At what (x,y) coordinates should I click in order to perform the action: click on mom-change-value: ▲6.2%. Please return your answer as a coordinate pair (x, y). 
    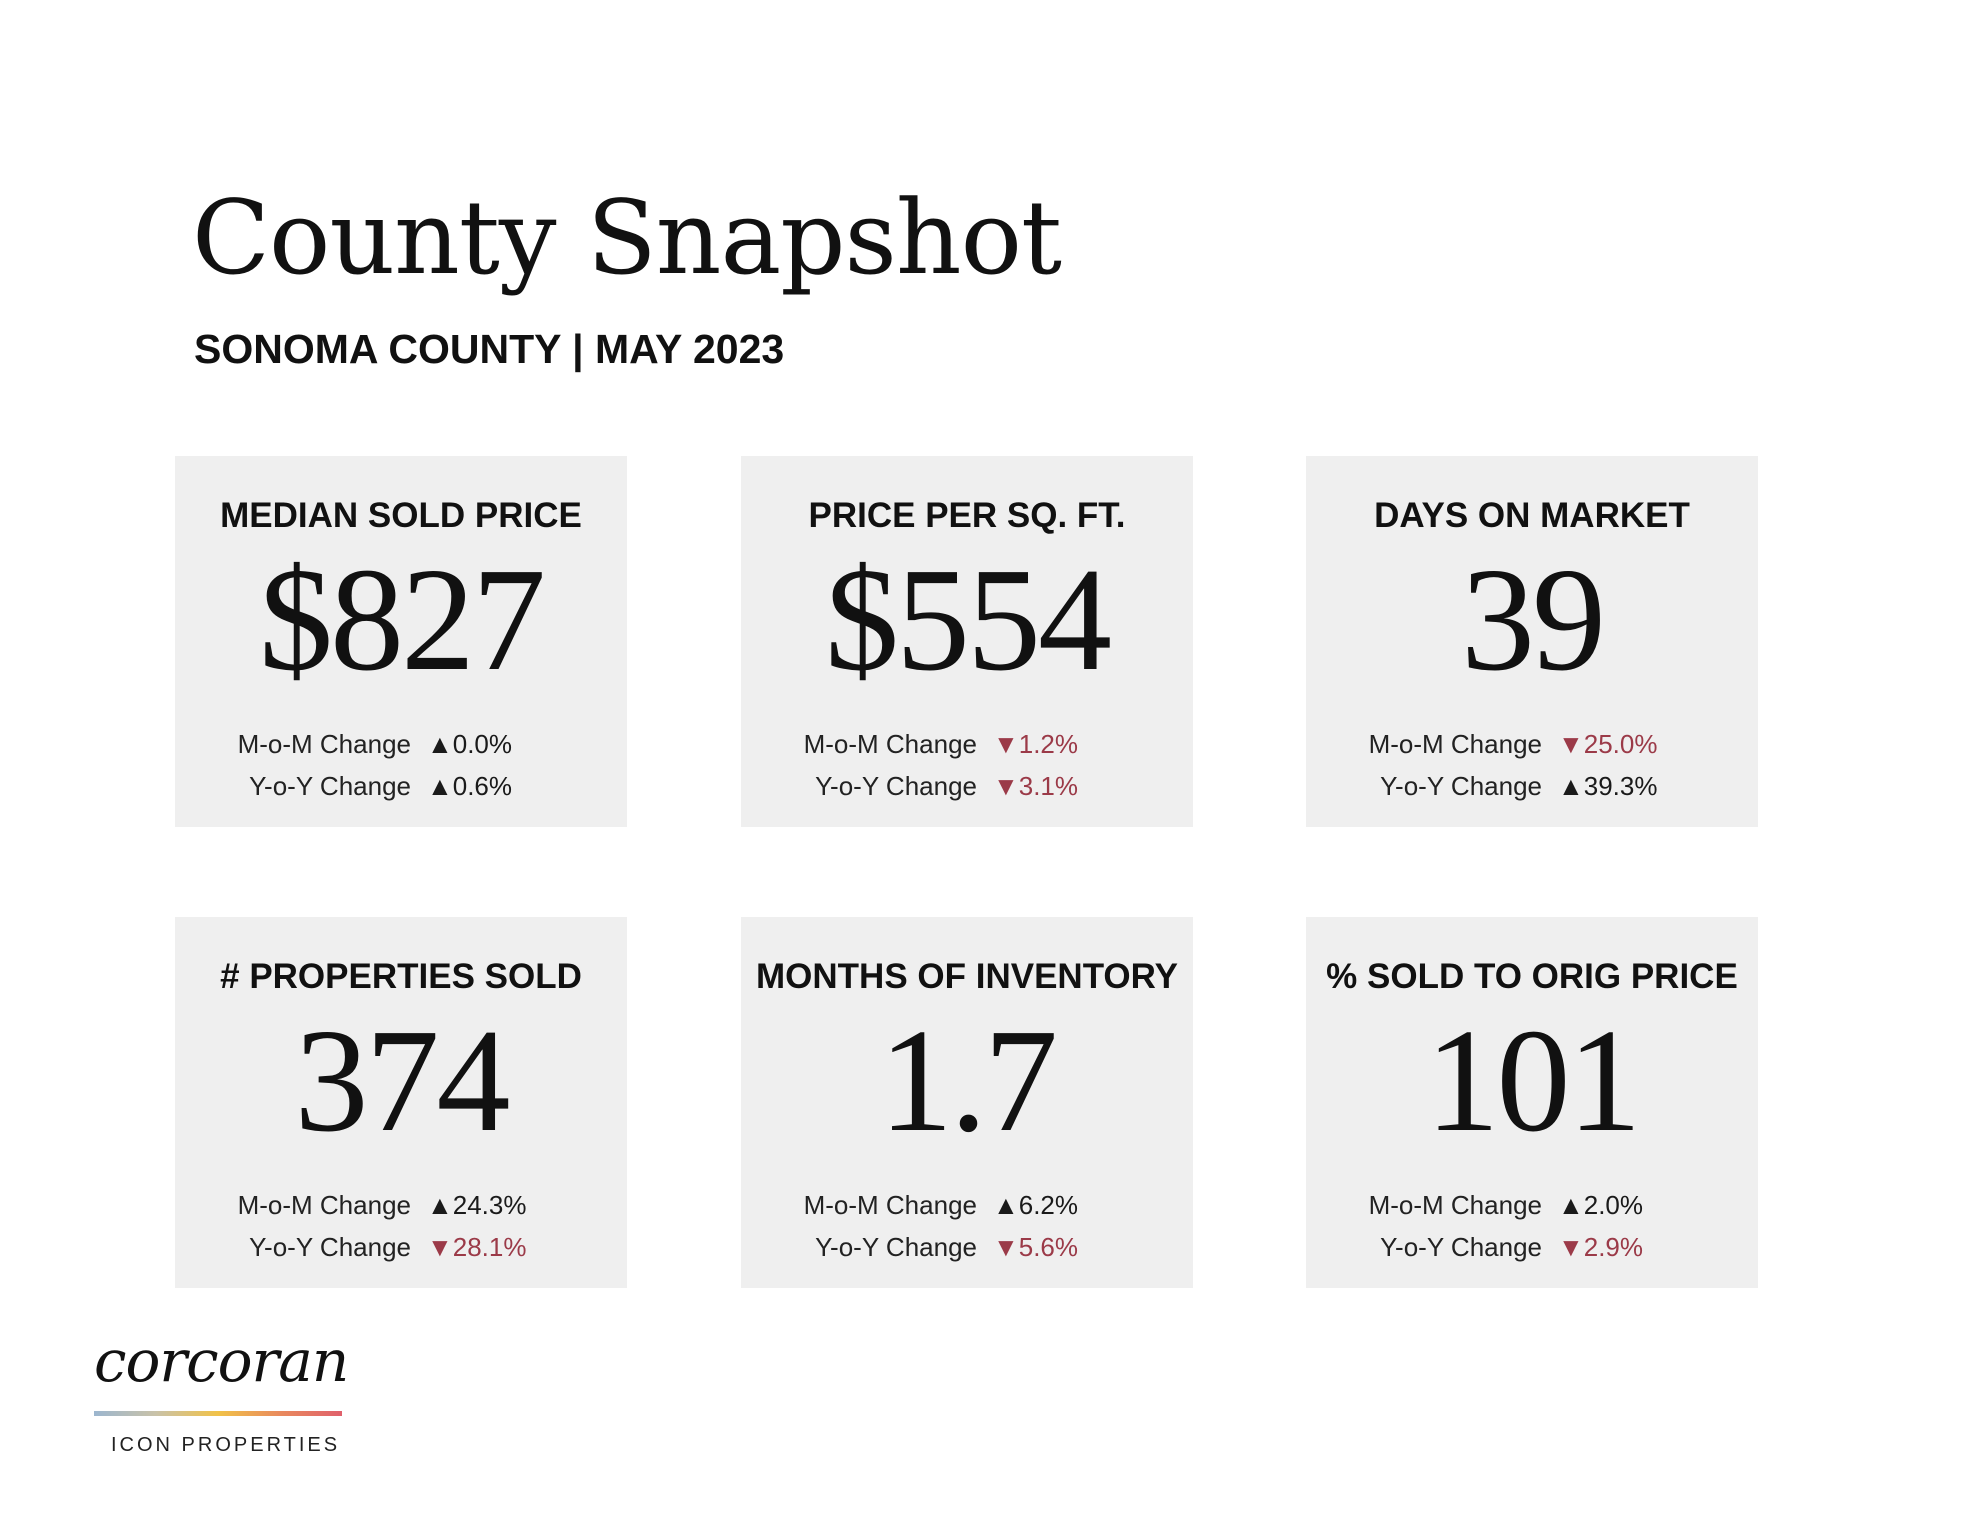
    Looking at the image, I should click on (1035, 1205).